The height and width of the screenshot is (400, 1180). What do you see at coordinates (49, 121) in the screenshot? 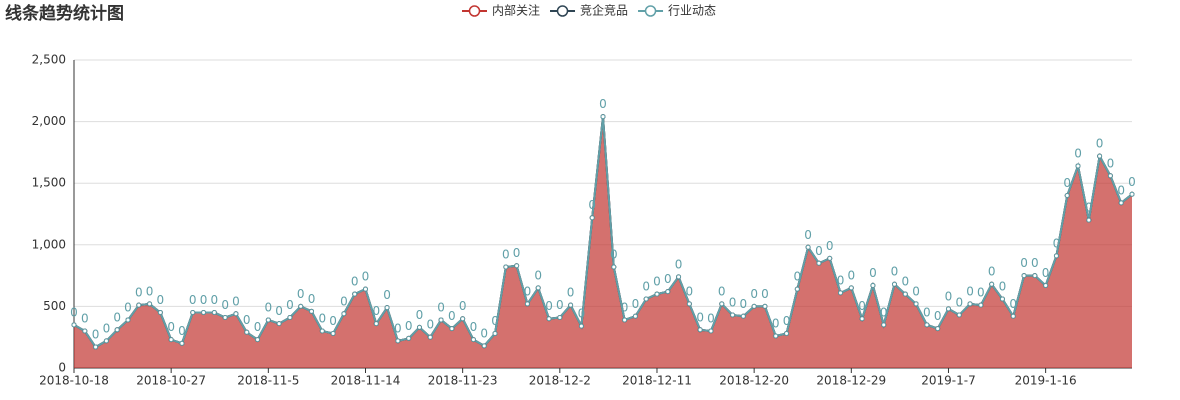
I see `y-tick-label: 2,000` at bounding box center [49, 121].